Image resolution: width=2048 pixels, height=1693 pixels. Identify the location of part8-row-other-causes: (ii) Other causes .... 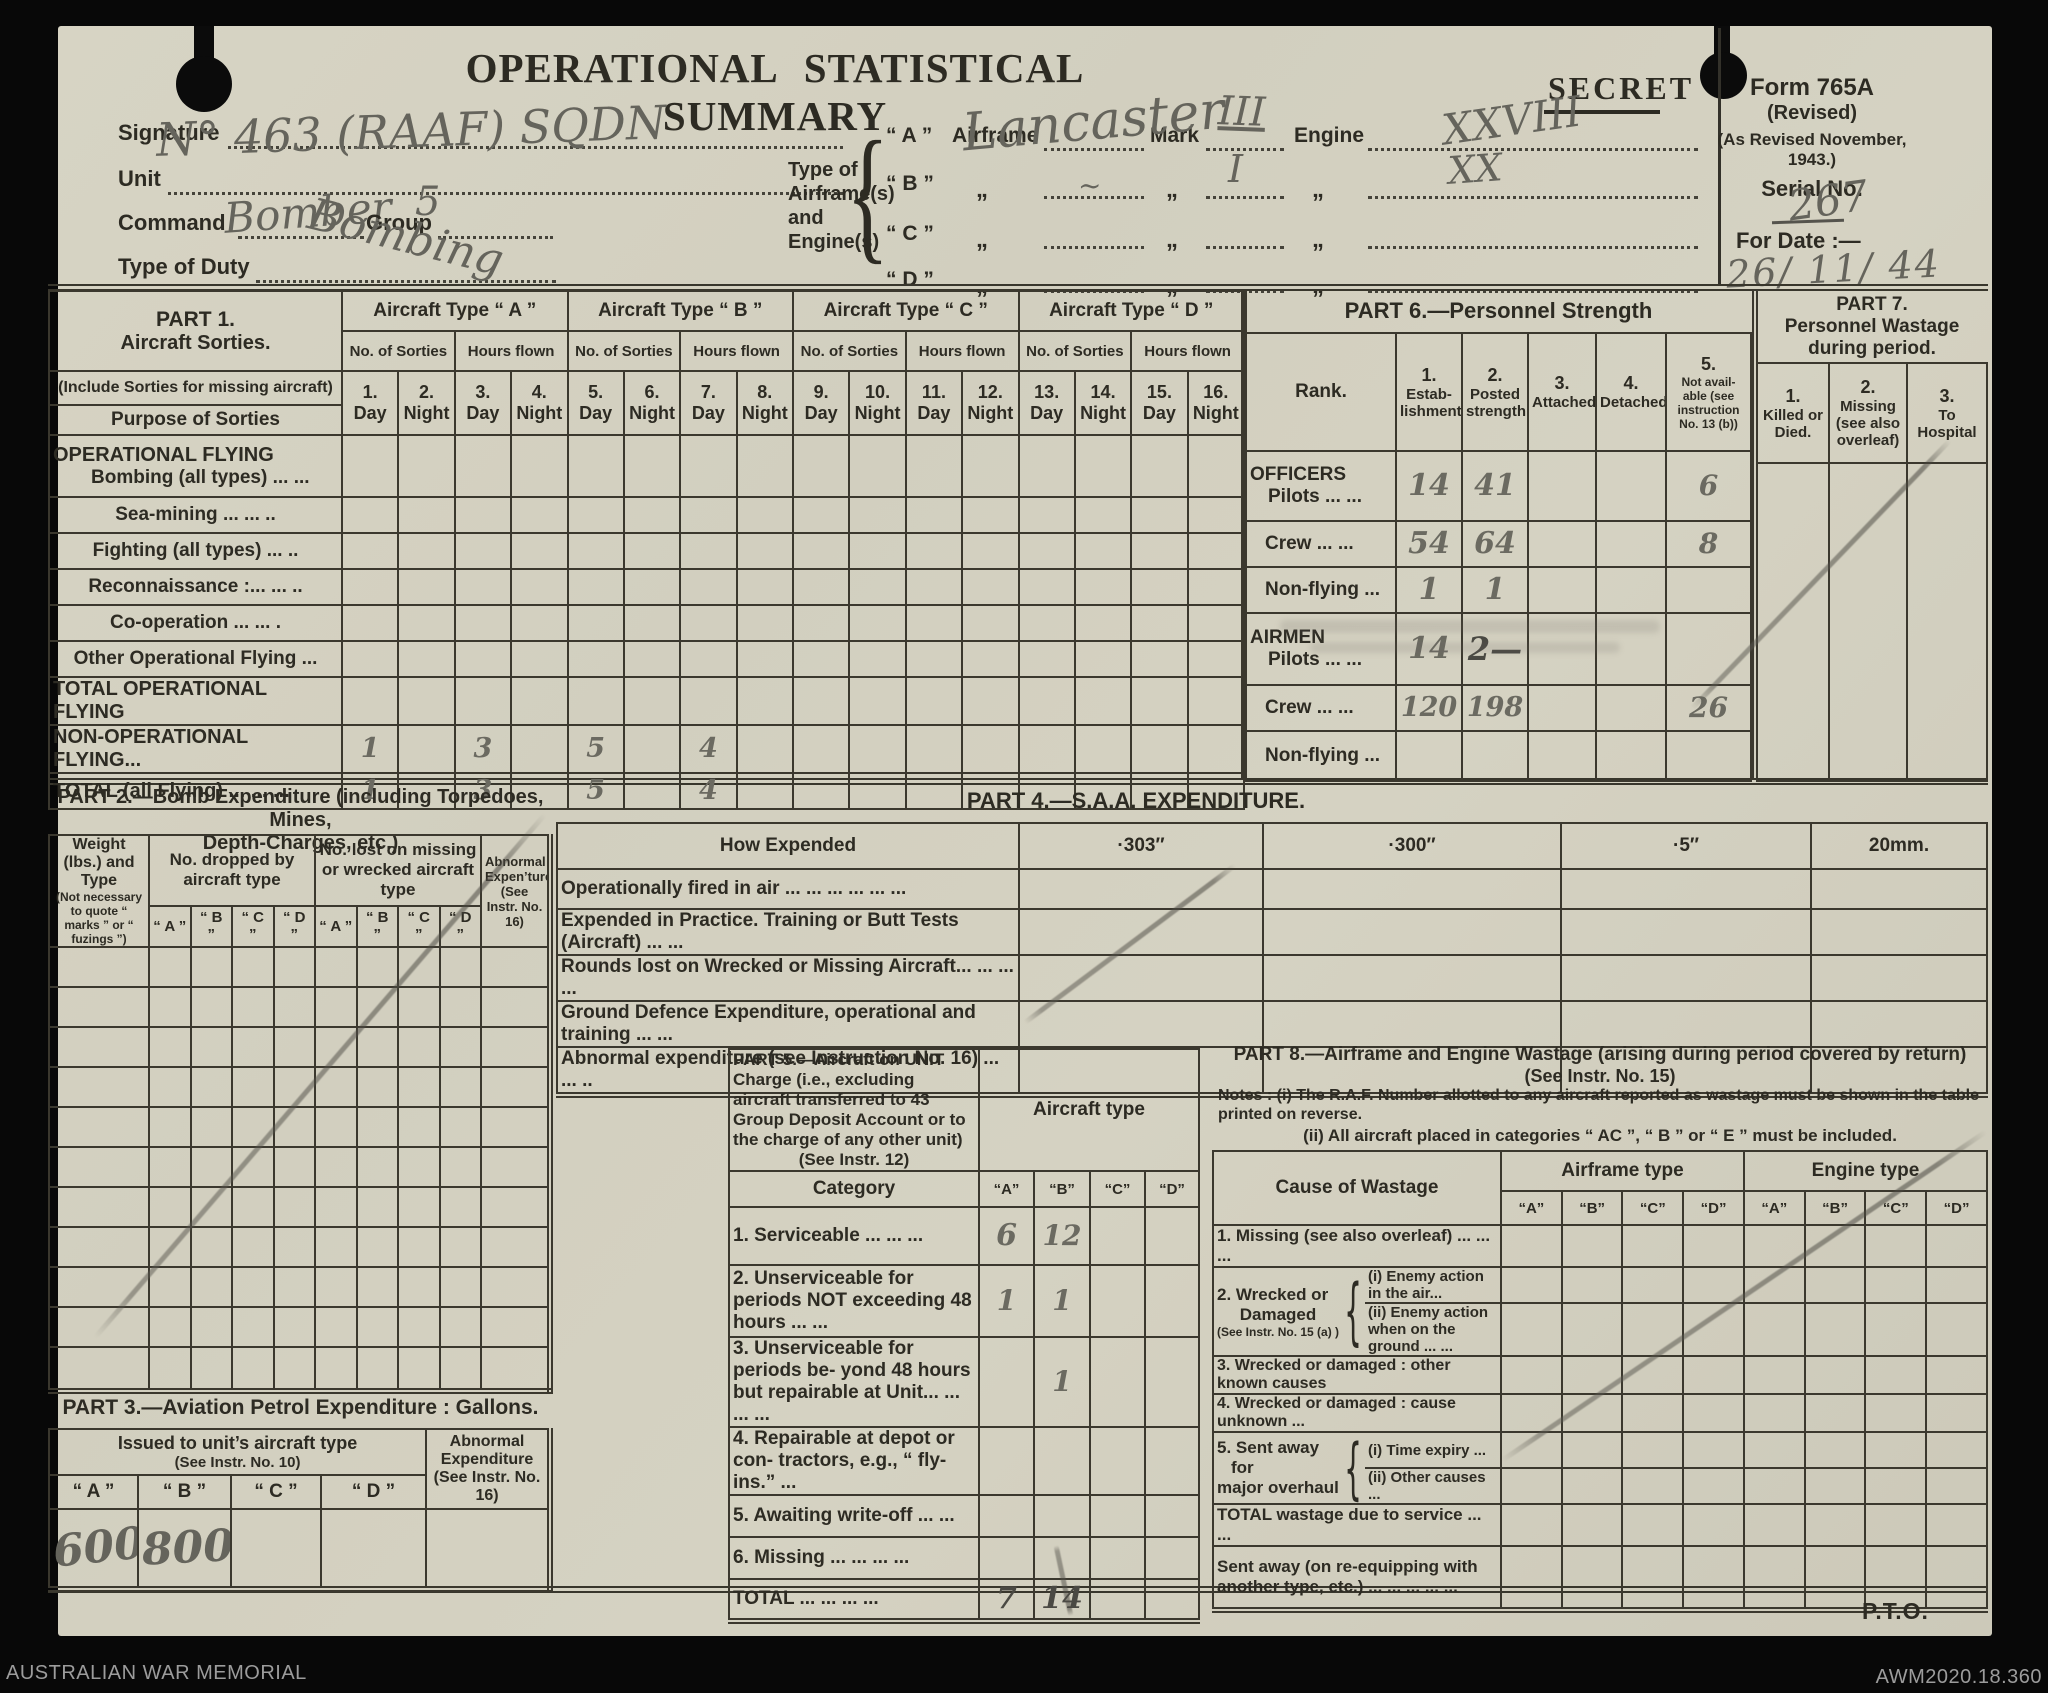
(1434, 1486).